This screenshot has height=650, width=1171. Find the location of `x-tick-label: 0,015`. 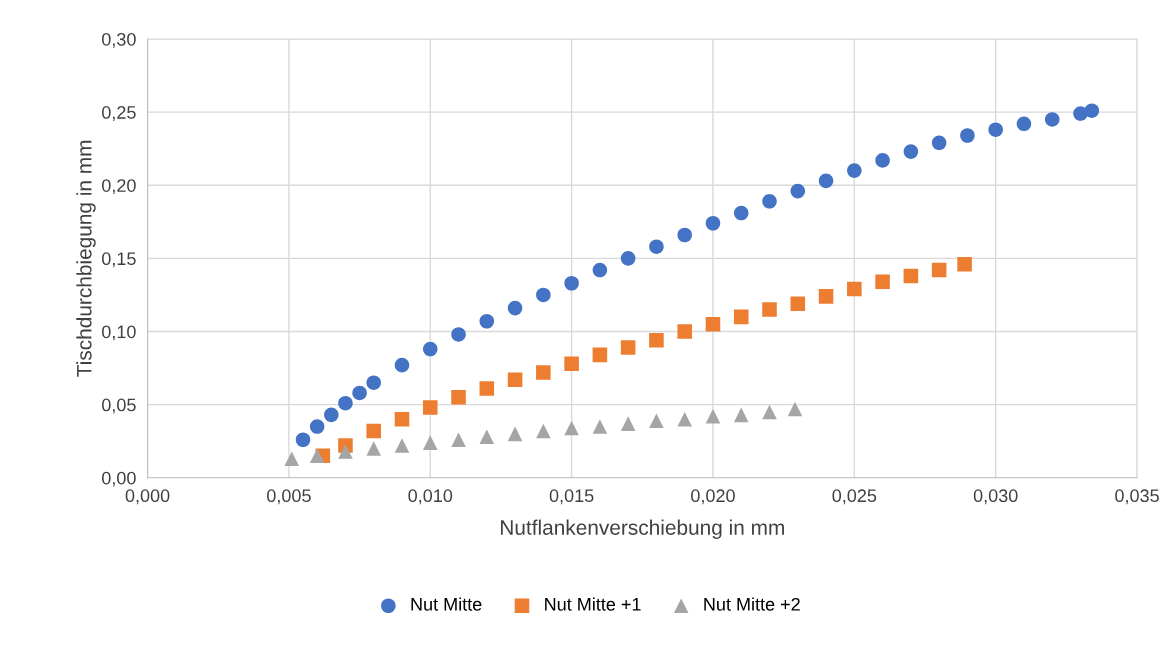

x-tick-label: 0,015 is located at coordinates (571, 497).